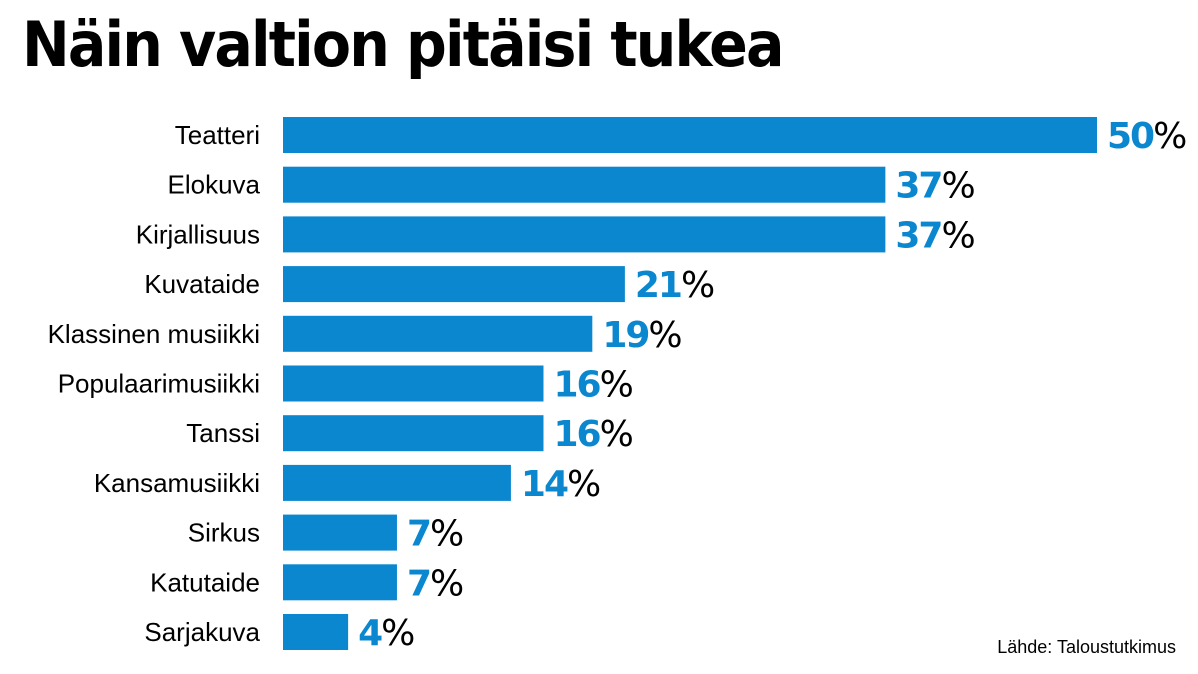 This screenshot has height=674, width=1198. Describe the element at coordinates (1147, 136) in the screenshot. I see `value-label-teatteri: 50%` at that location.